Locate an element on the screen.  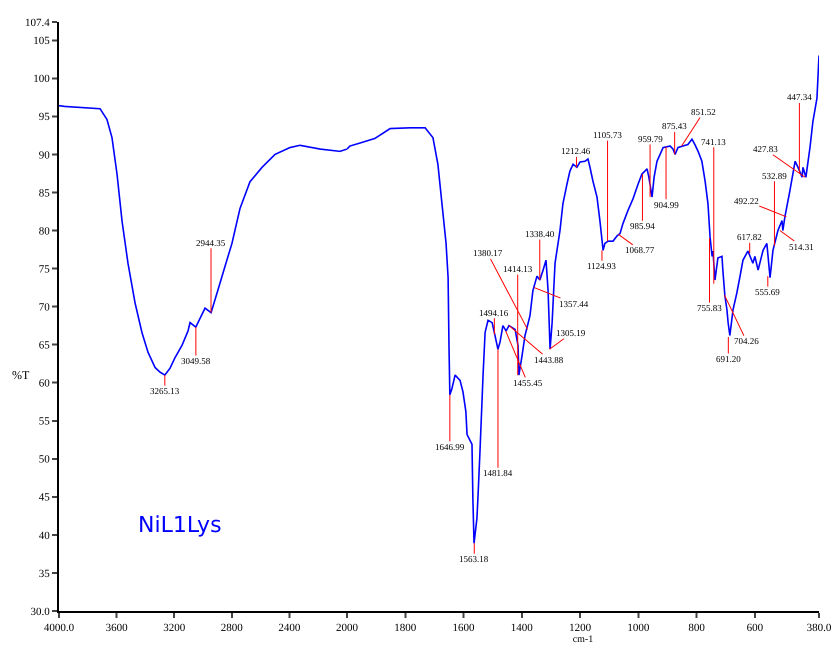
annotation: NiL1Lys is located at coordinates (180, 525).